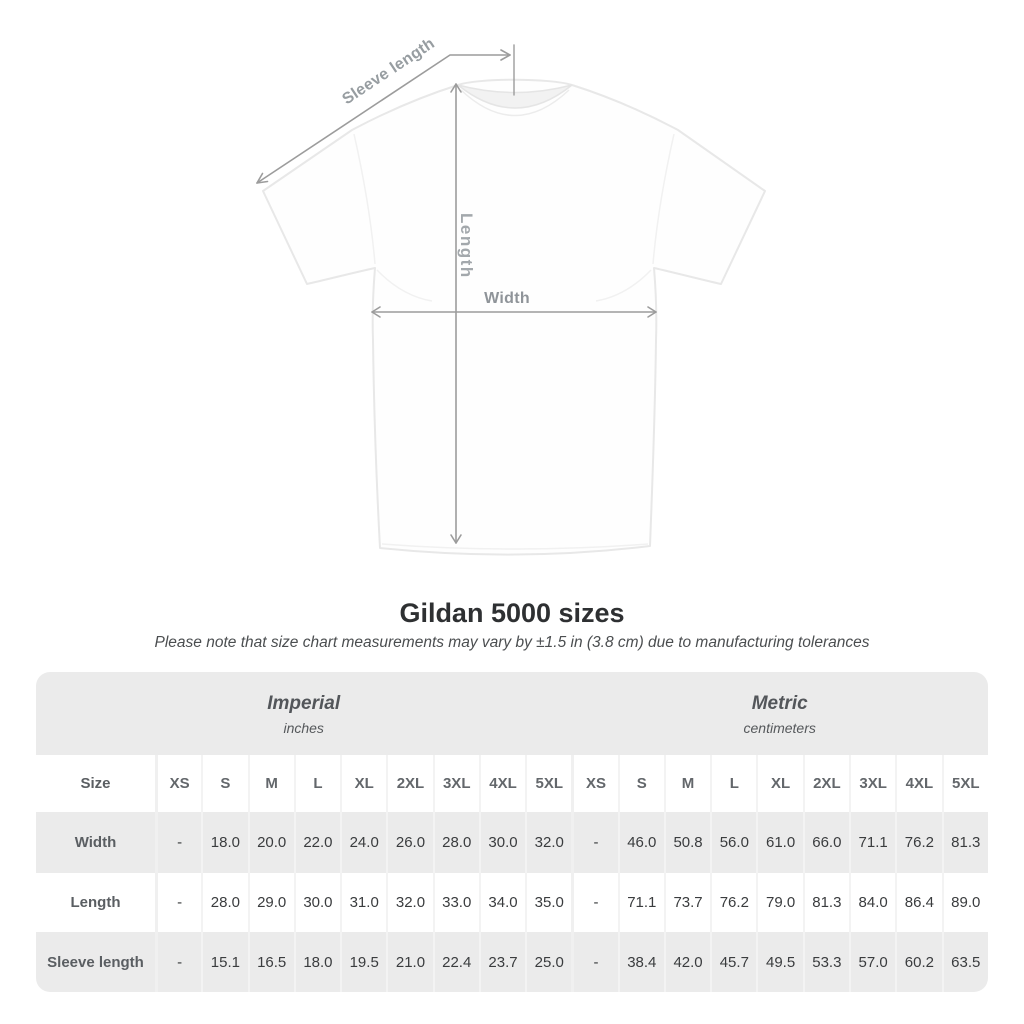 The height and width of the screenshot is (1024, 1024). What do you see at coordinates (686, 842) in the screenshot?
I see `value-cell: 50.8` at bounding box center [686, 842].